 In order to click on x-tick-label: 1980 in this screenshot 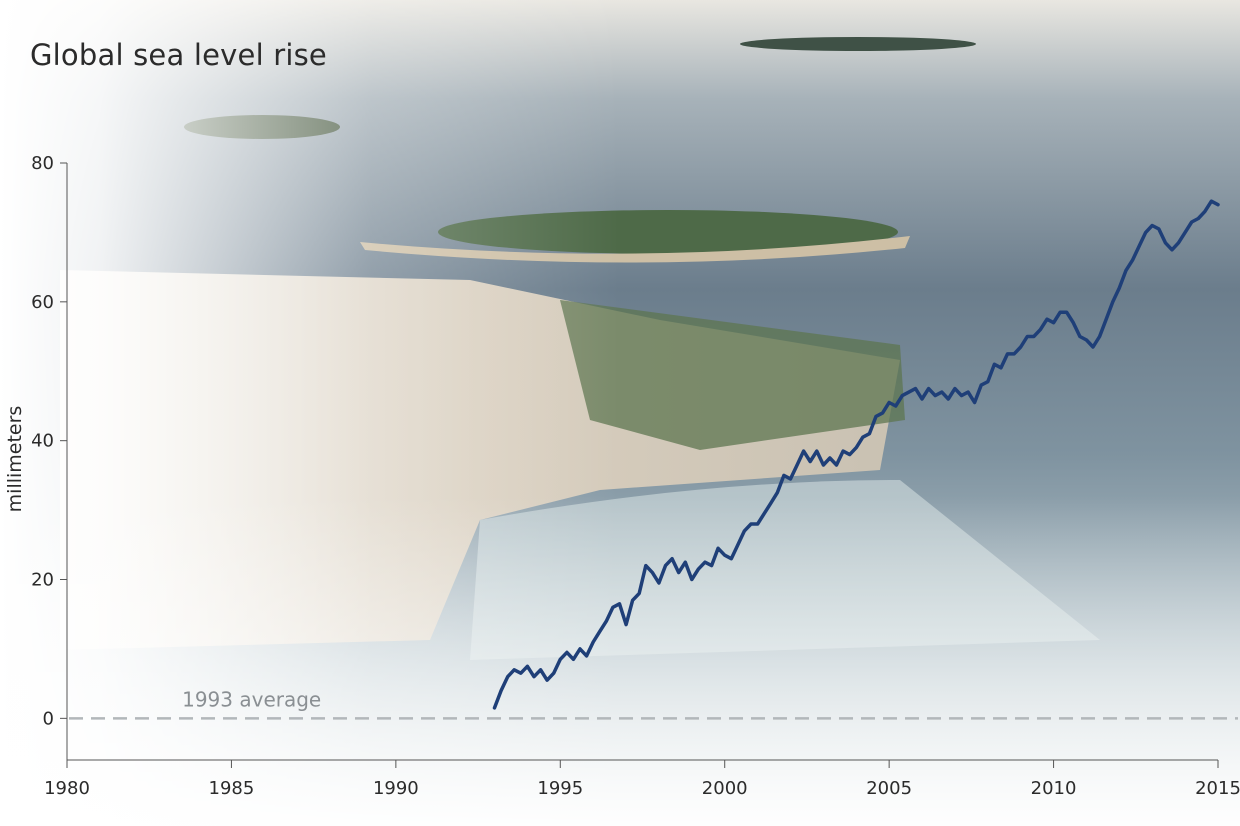, I will do `click(67, 788)`.